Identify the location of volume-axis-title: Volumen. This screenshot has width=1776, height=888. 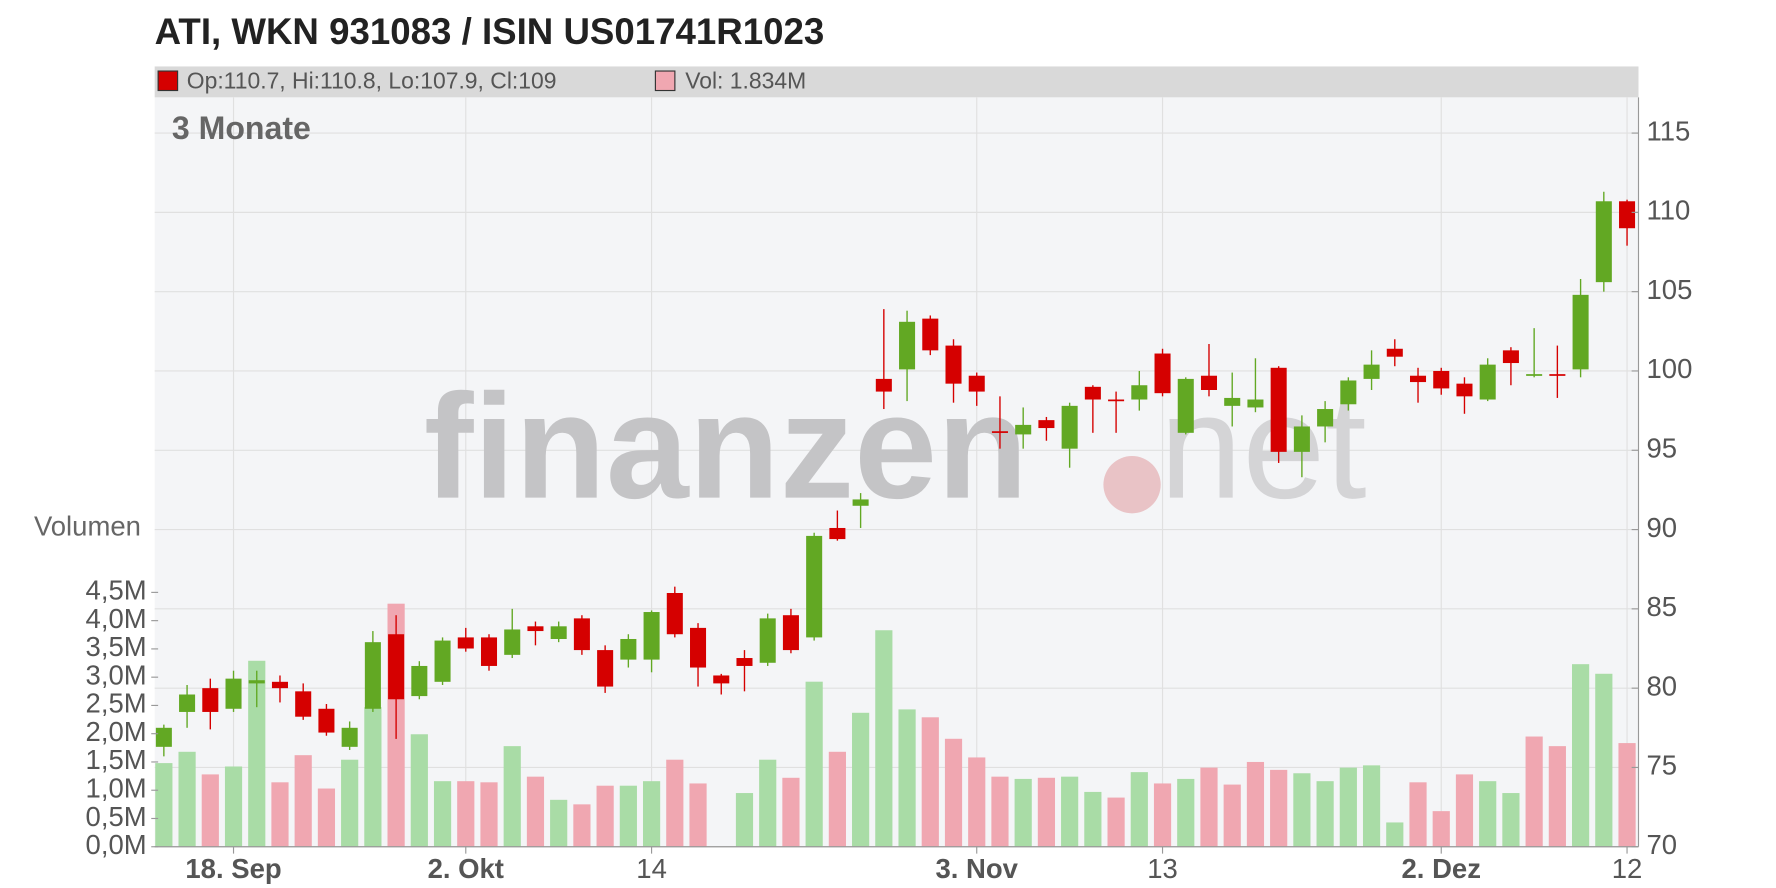
(87, 525).